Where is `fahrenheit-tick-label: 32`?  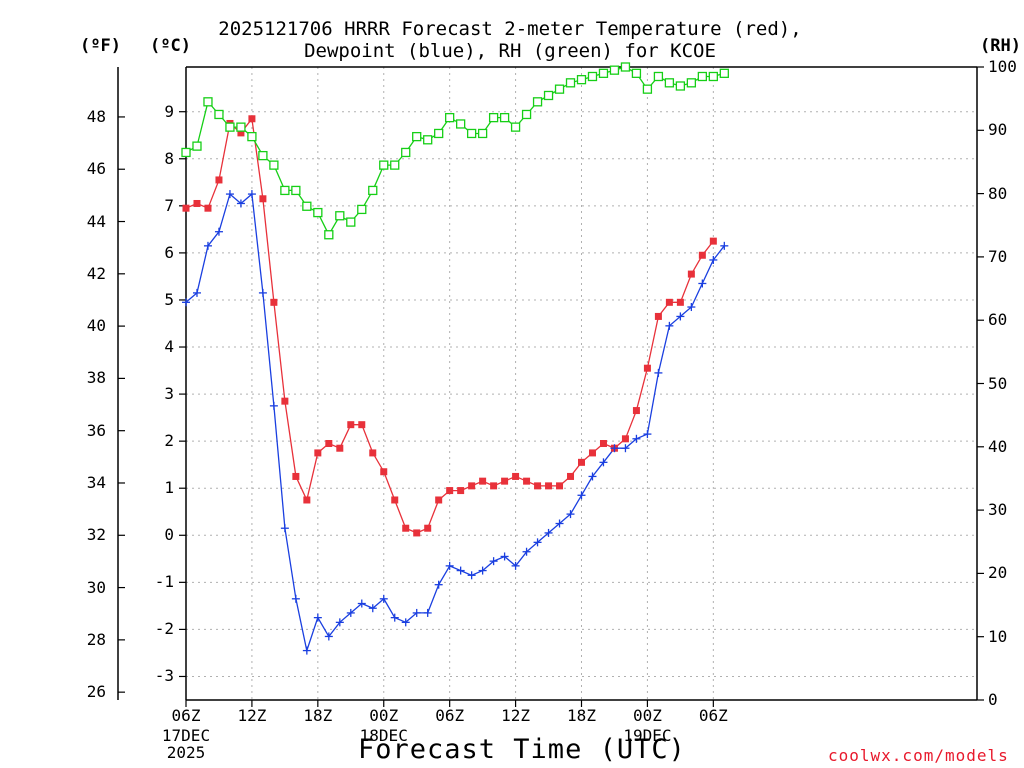
fahrenheit-tick-label: 32 is located at coordinates (96, 535).